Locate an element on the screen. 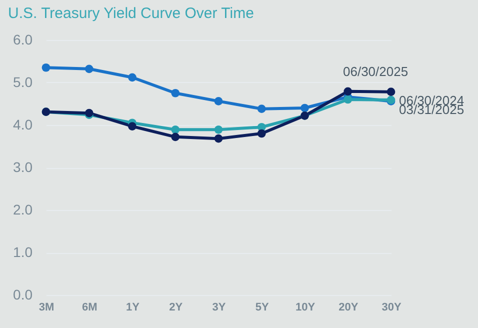  x-tick-label: 3Y is located at coordinates (219, 308).